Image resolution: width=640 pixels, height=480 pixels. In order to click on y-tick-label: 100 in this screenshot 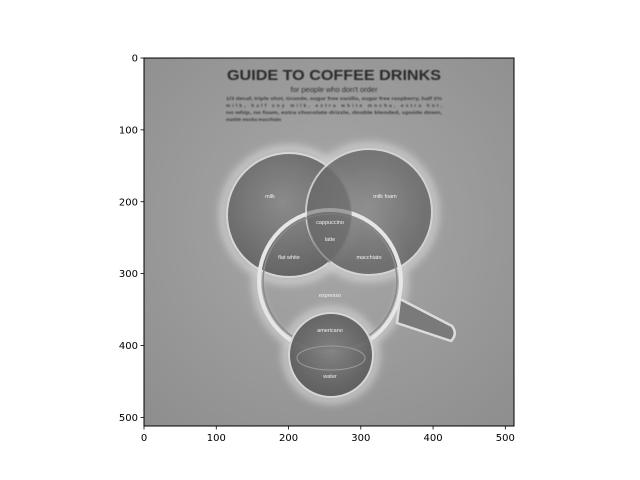, I will do `click(128, 130)`.